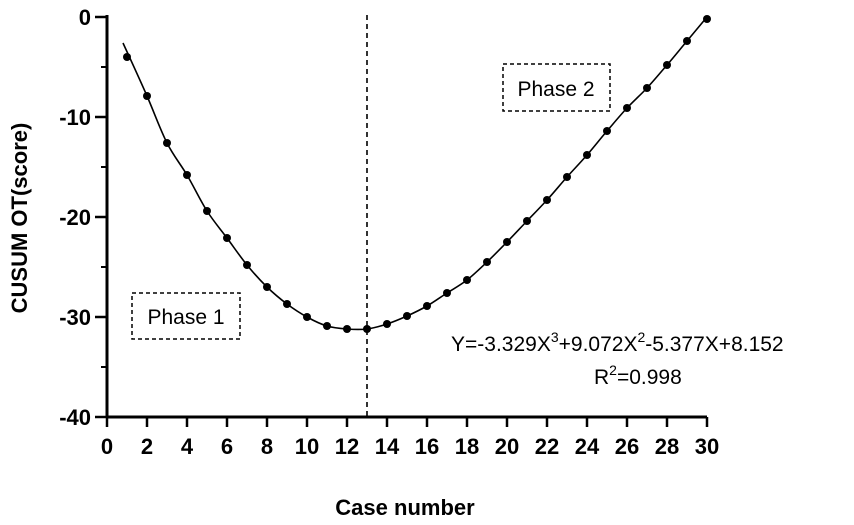 Image resolution: width=854 pixels, height=525 pixels. Describe the element at coordinates (501, 344) in the screenshot. I see `equation-part-1: Y=-3.329X` at that location.